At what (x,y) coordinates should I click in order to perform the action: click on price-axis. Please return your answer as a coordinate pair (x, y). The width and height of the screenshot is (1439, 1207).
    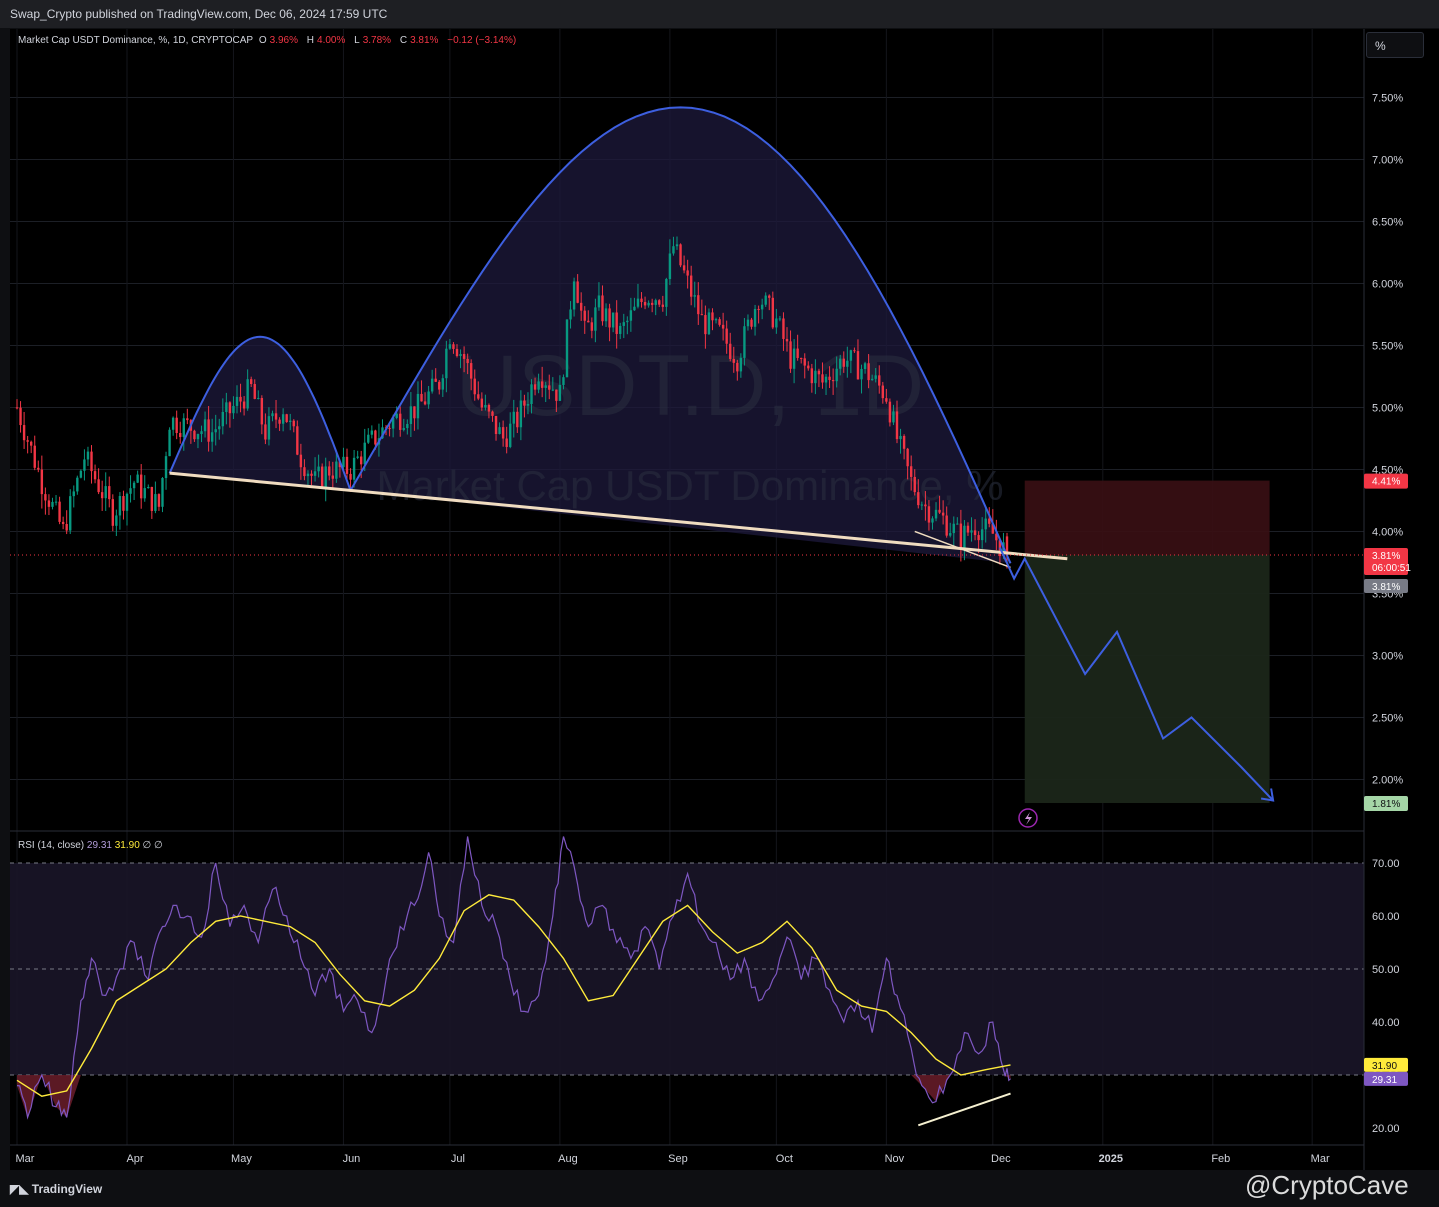
    Looking at the image, I should click on (1401, 599).